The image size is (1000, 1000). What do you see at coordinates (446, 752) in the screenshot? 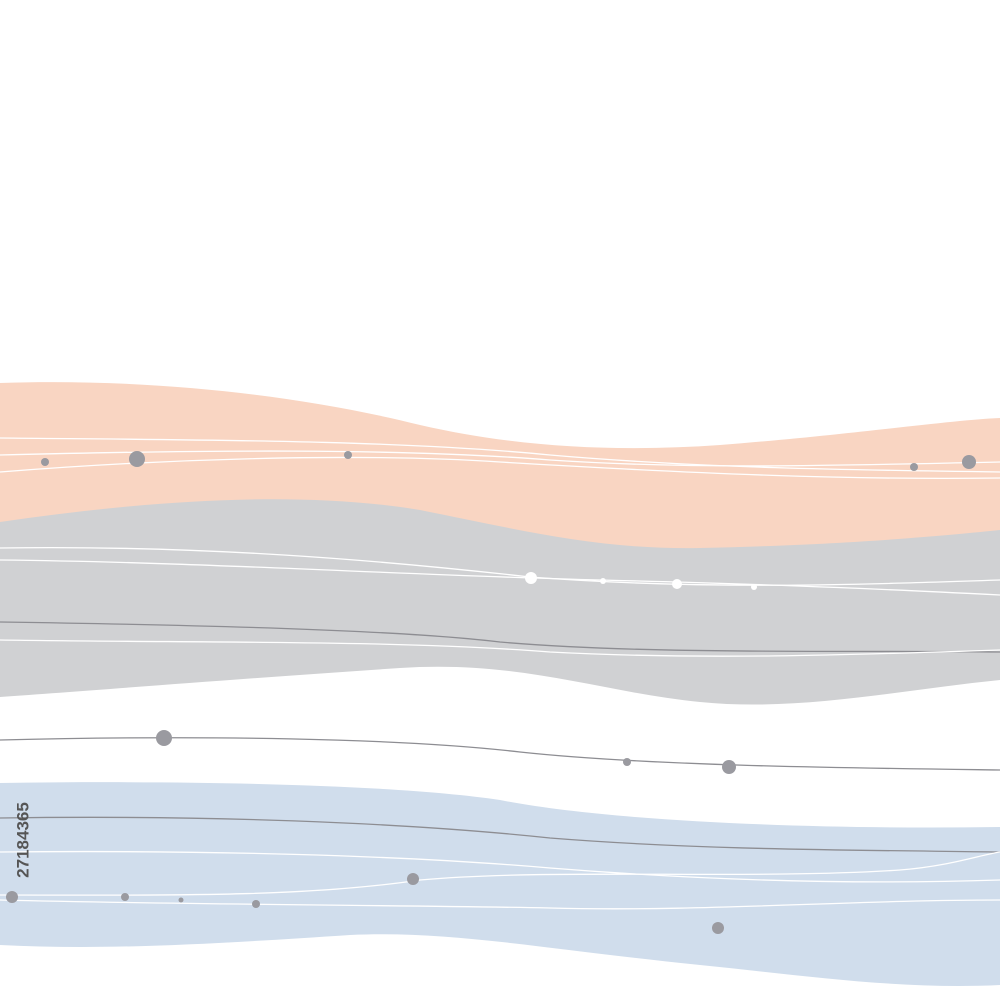
I see `middle-dots` at bounding box center [446, 752].